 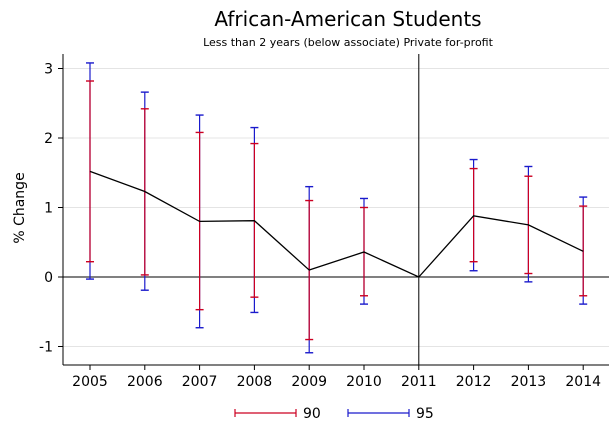 I want to click on legend-label-95: 95, so click(x=425, y=414).